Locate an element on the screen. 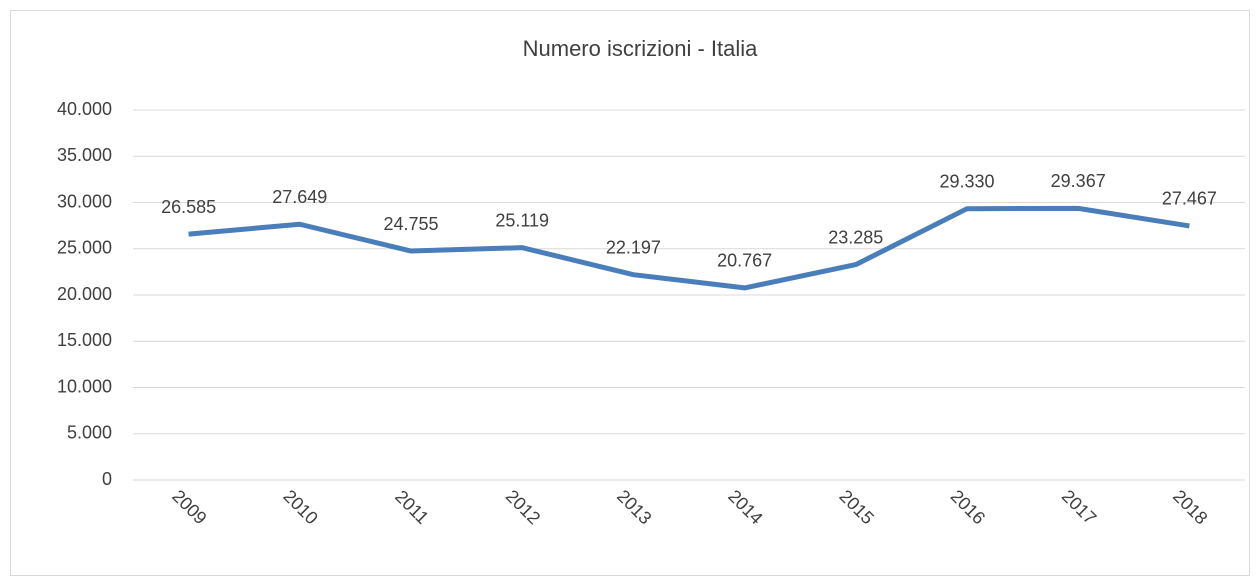 The image size is (1260, 586). line is located at coordinates (689, 248).